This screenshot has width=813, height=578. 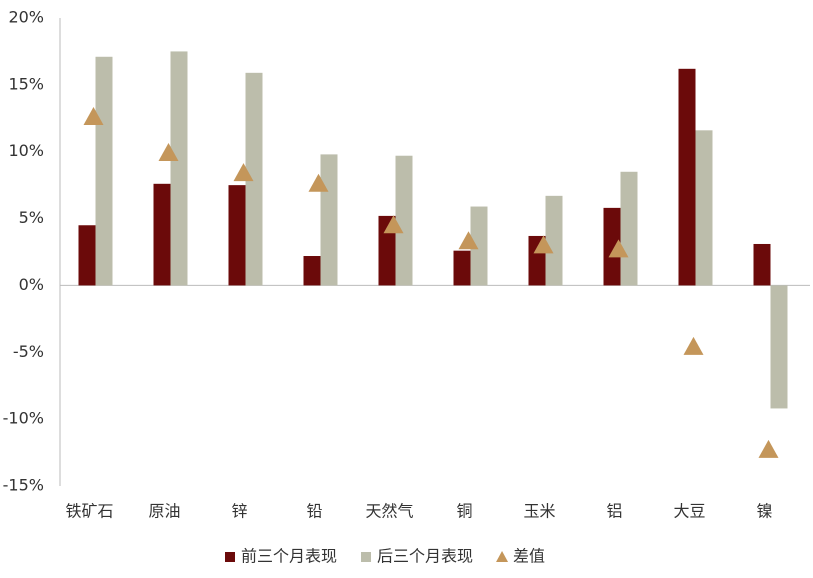 I want to click on x-tick-label: 铜, so click(x=464, y=511).